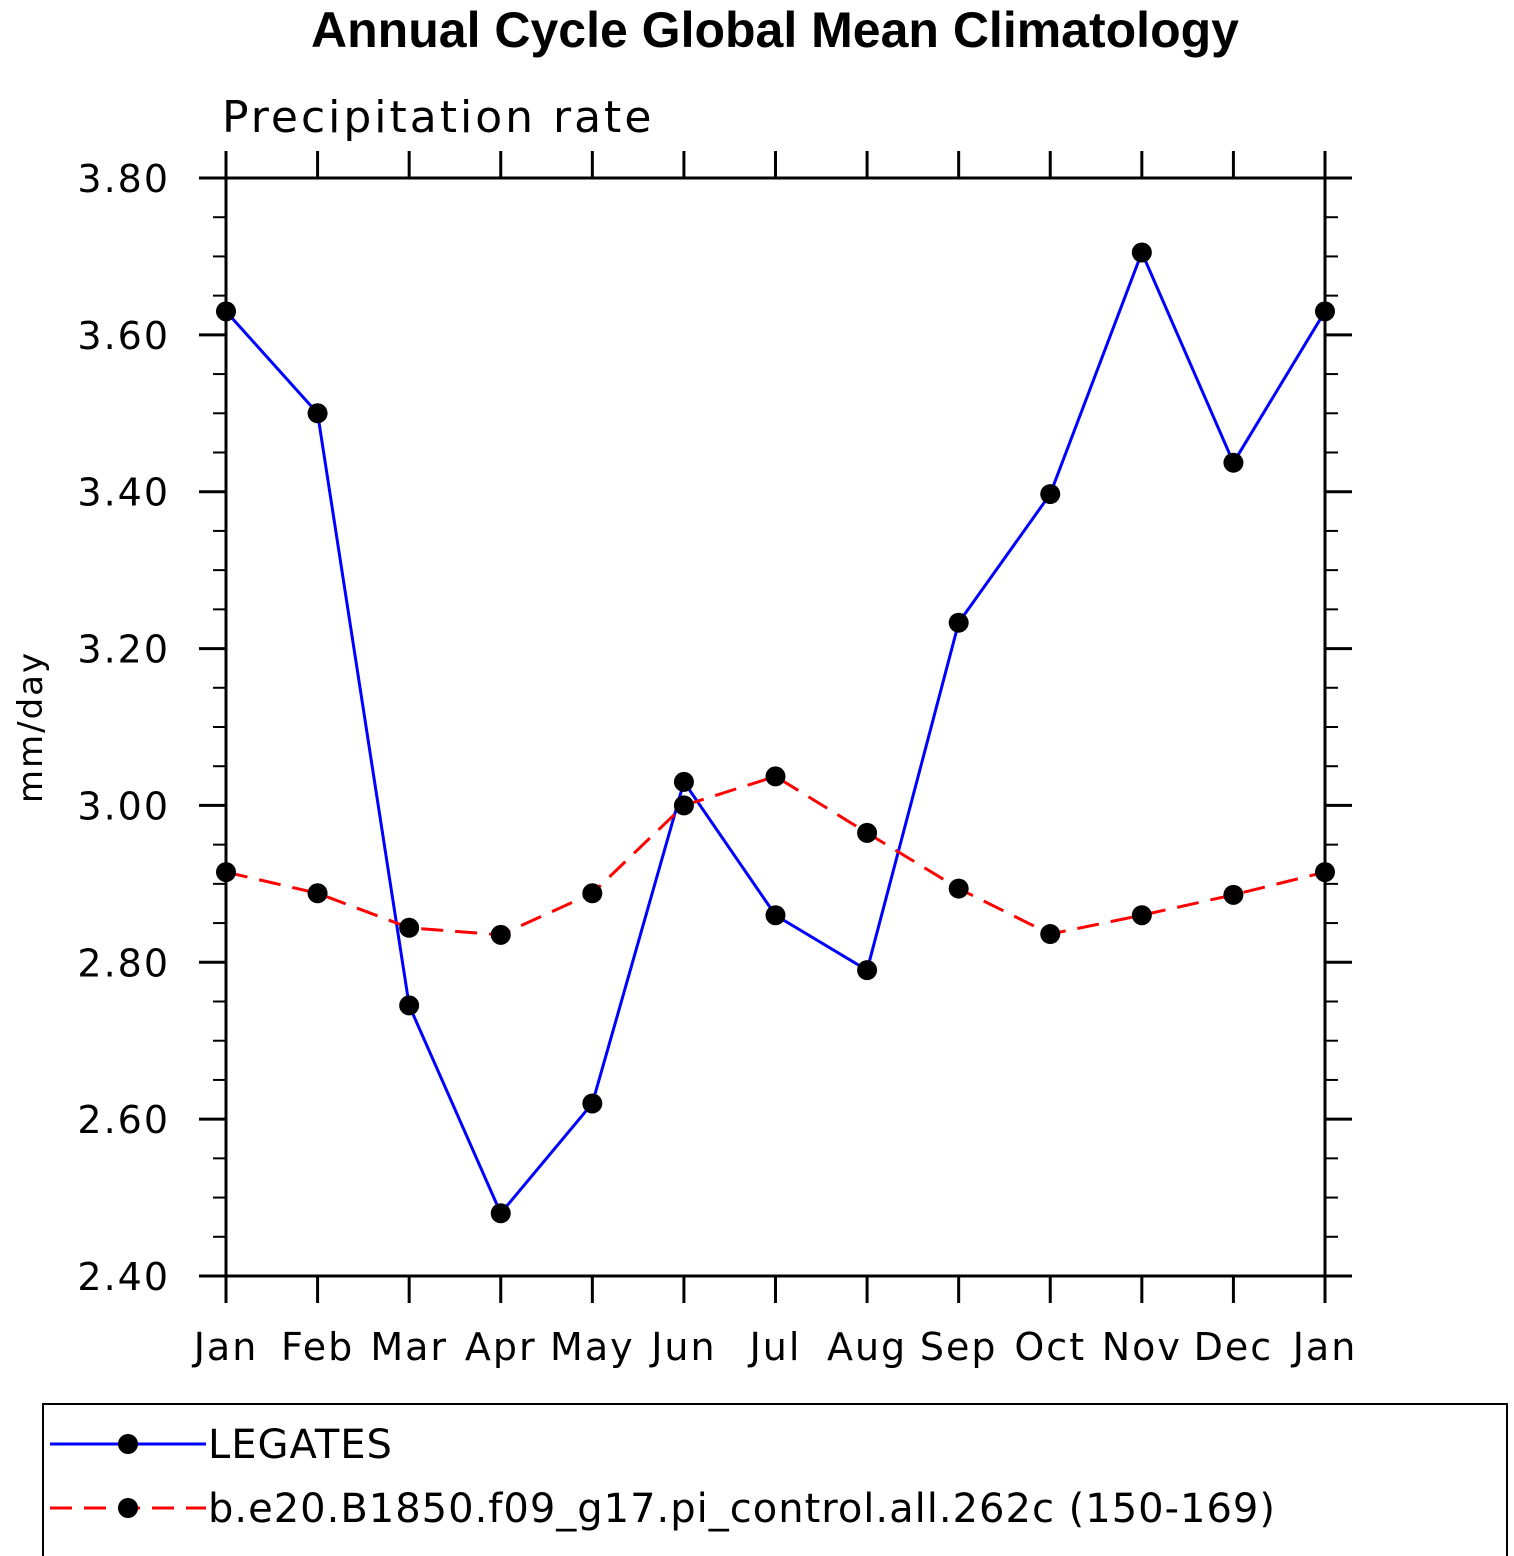 The image size is (1514, 1556). I want to click on x-tick-label: Jul, so click(775, 1347).